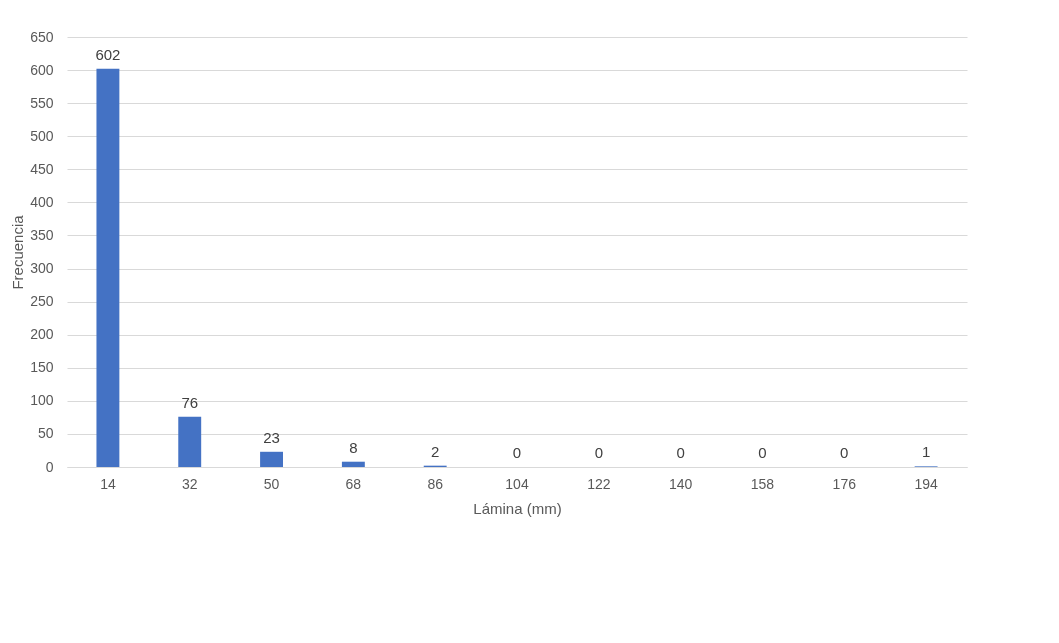  I want to click on data-label: 1, so click(926, 452).